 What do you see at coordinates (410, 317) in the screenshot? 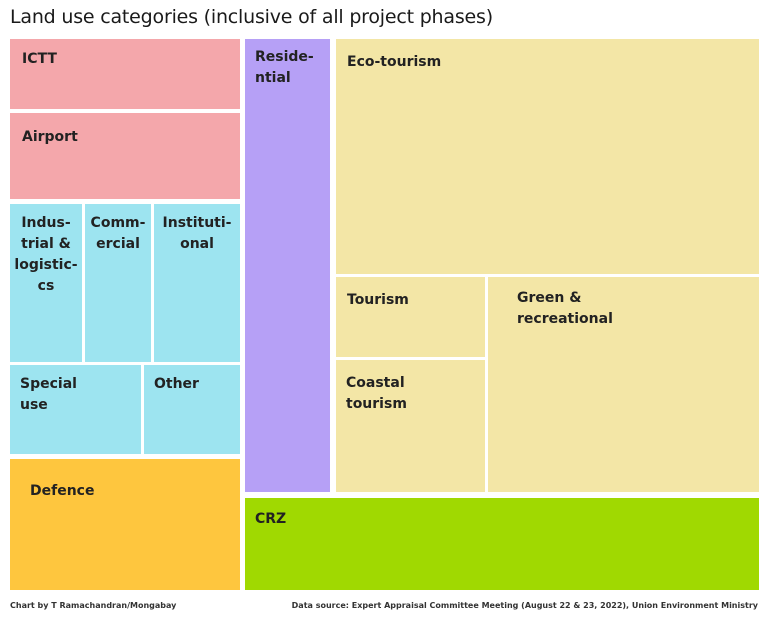
I see `tile-tourism: Tourism` at bounding box center [410, 317].